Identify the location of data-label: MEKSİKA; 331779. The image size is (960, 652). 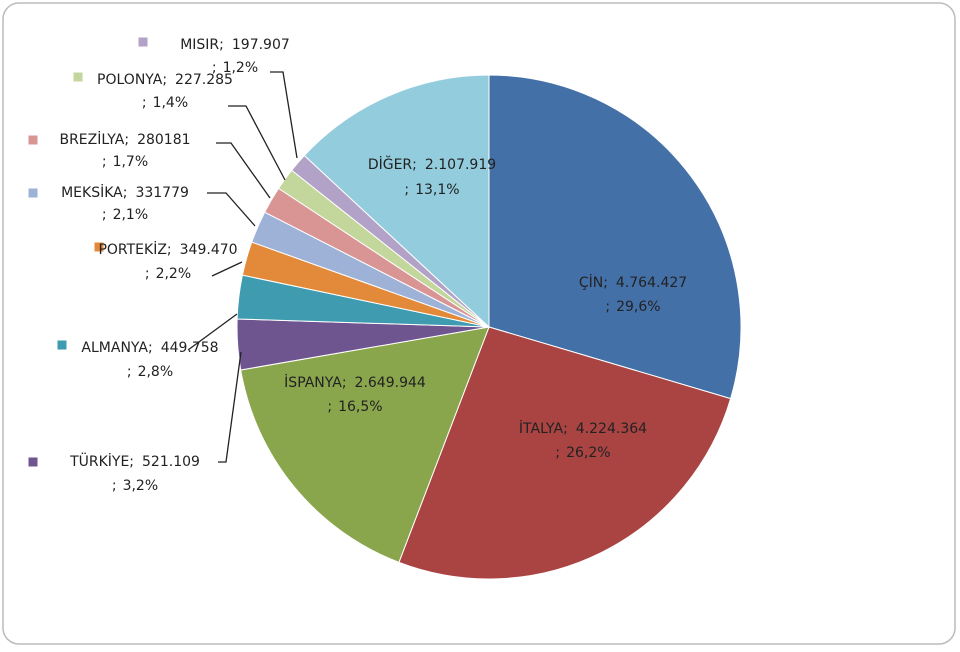
(125, 192).